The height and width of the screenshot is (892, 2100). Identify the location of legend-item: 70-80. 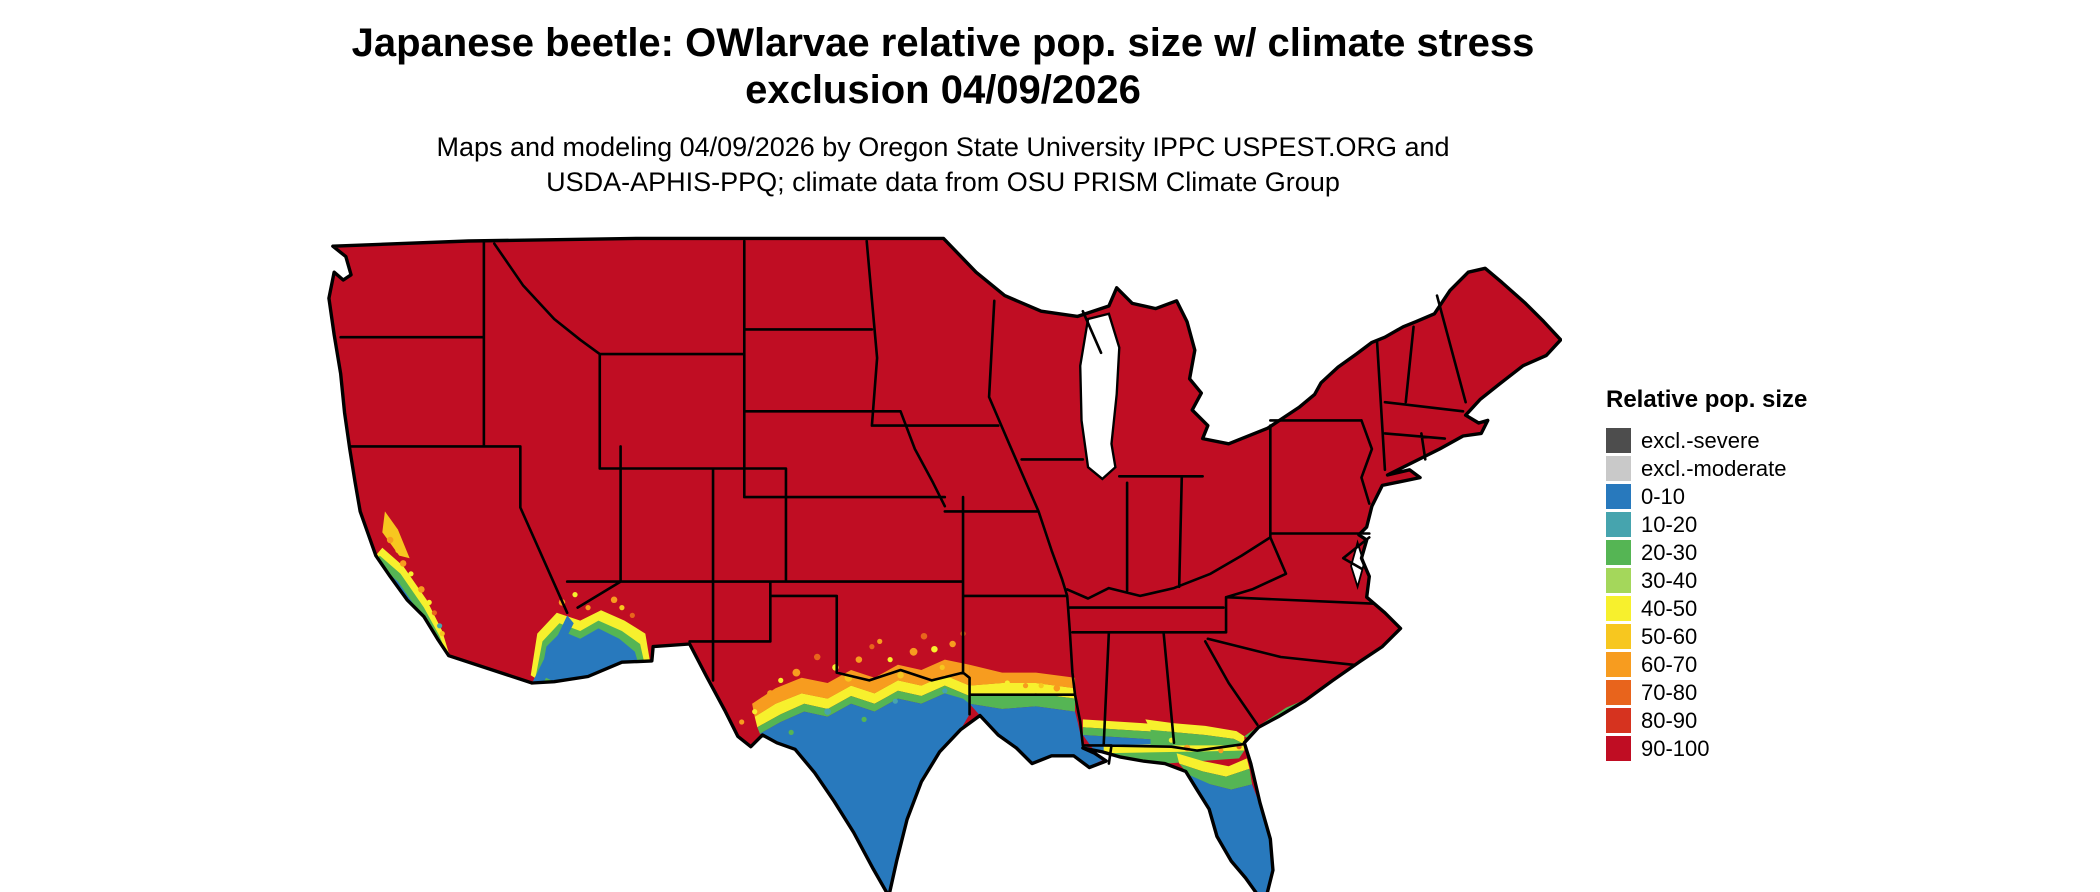
(1706, 692).